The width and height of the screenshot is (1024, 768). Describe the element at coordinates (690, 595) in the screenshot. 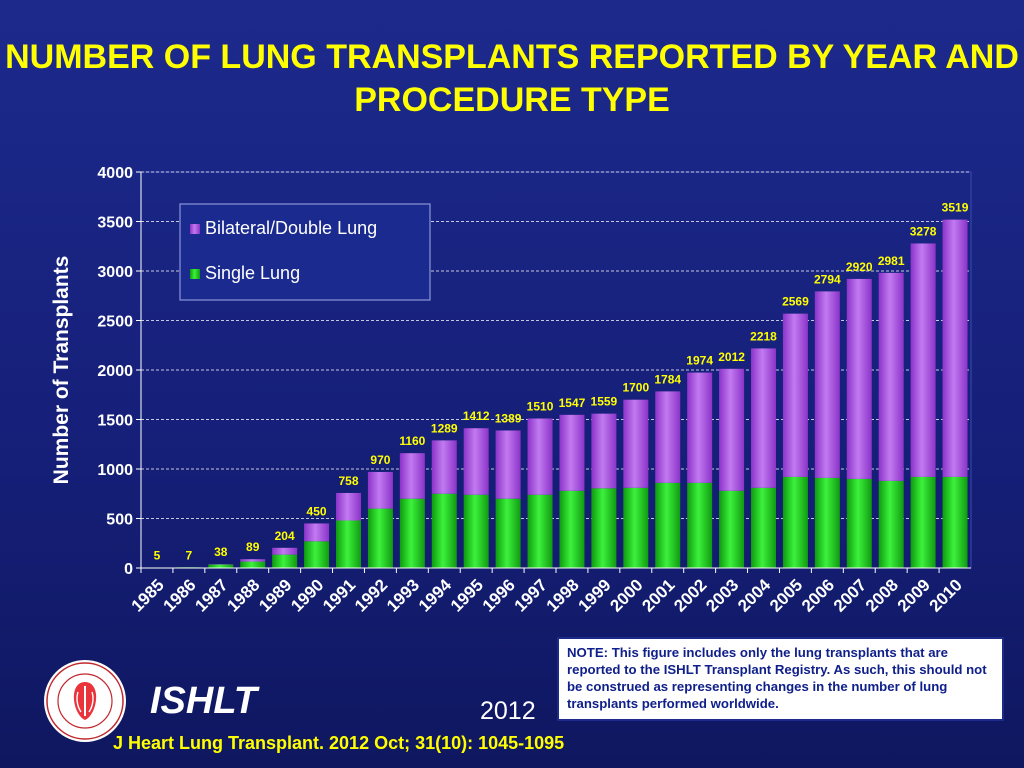

I see `x-tick-label-2002: 2002` at that location.